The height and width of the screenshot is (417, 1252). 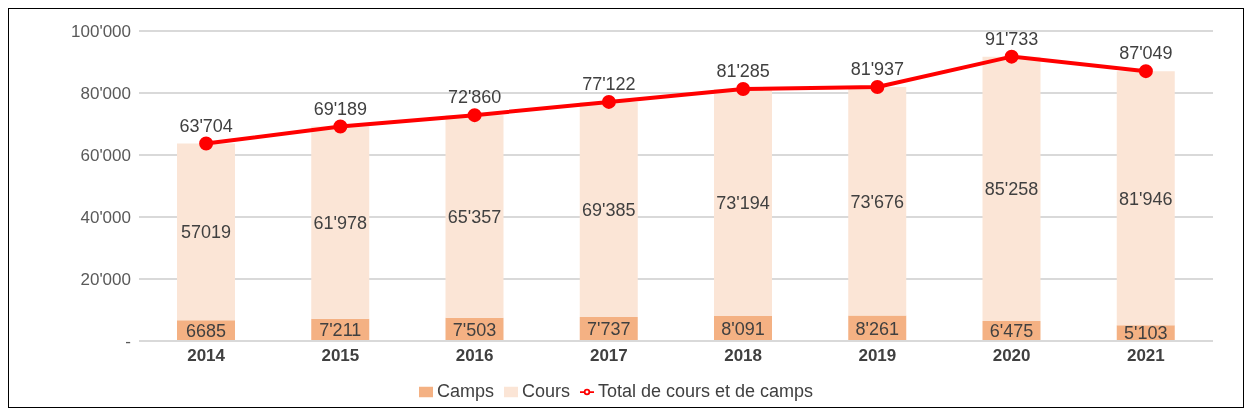 What do you see at coordinates (101, 32) in the screenshot?
I see `y-tick-label: 100'000` at bounding box center [101, 32].